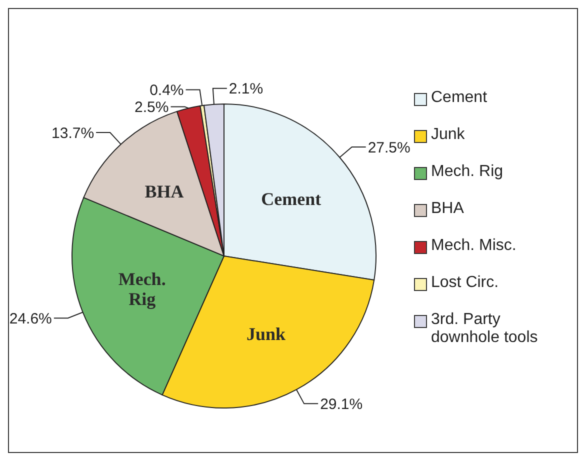 Image resolution: width=584 pixels, height=461 pixels. What do you see at coordinates (164, 192) in the screenshot?
I see `slice-label: BHA` at bounding box center [164, 192].